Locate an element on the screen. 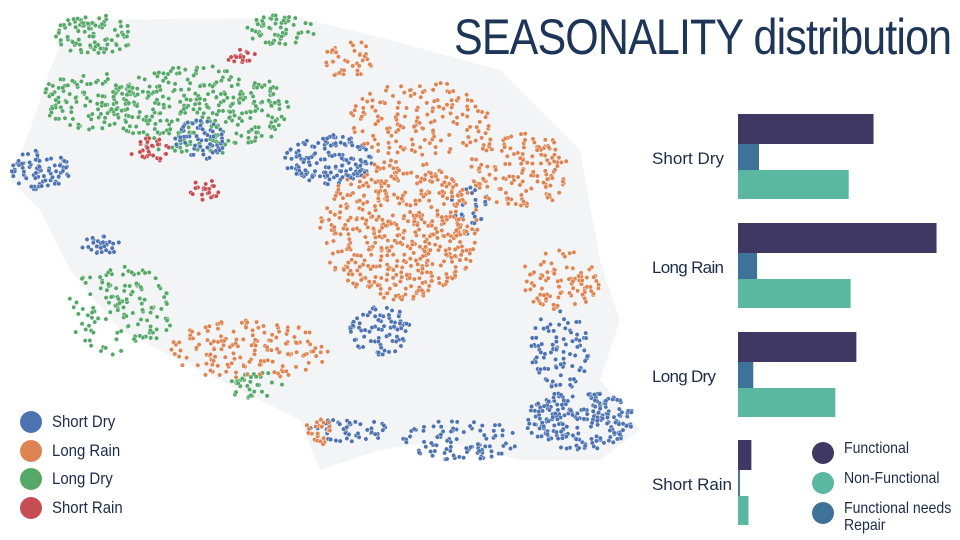 The width and height of the screenshot is (960, 540). legend-swatch is located at coordinates (823, 453).